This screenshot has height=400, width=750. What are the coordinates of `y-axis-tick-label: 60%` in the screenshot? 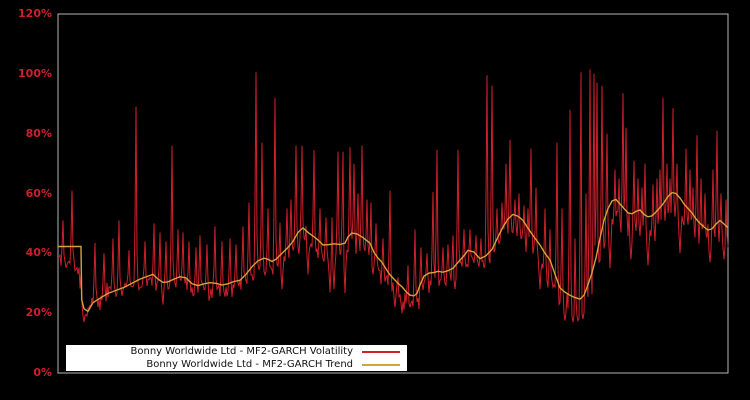 It's located at (38, 193).